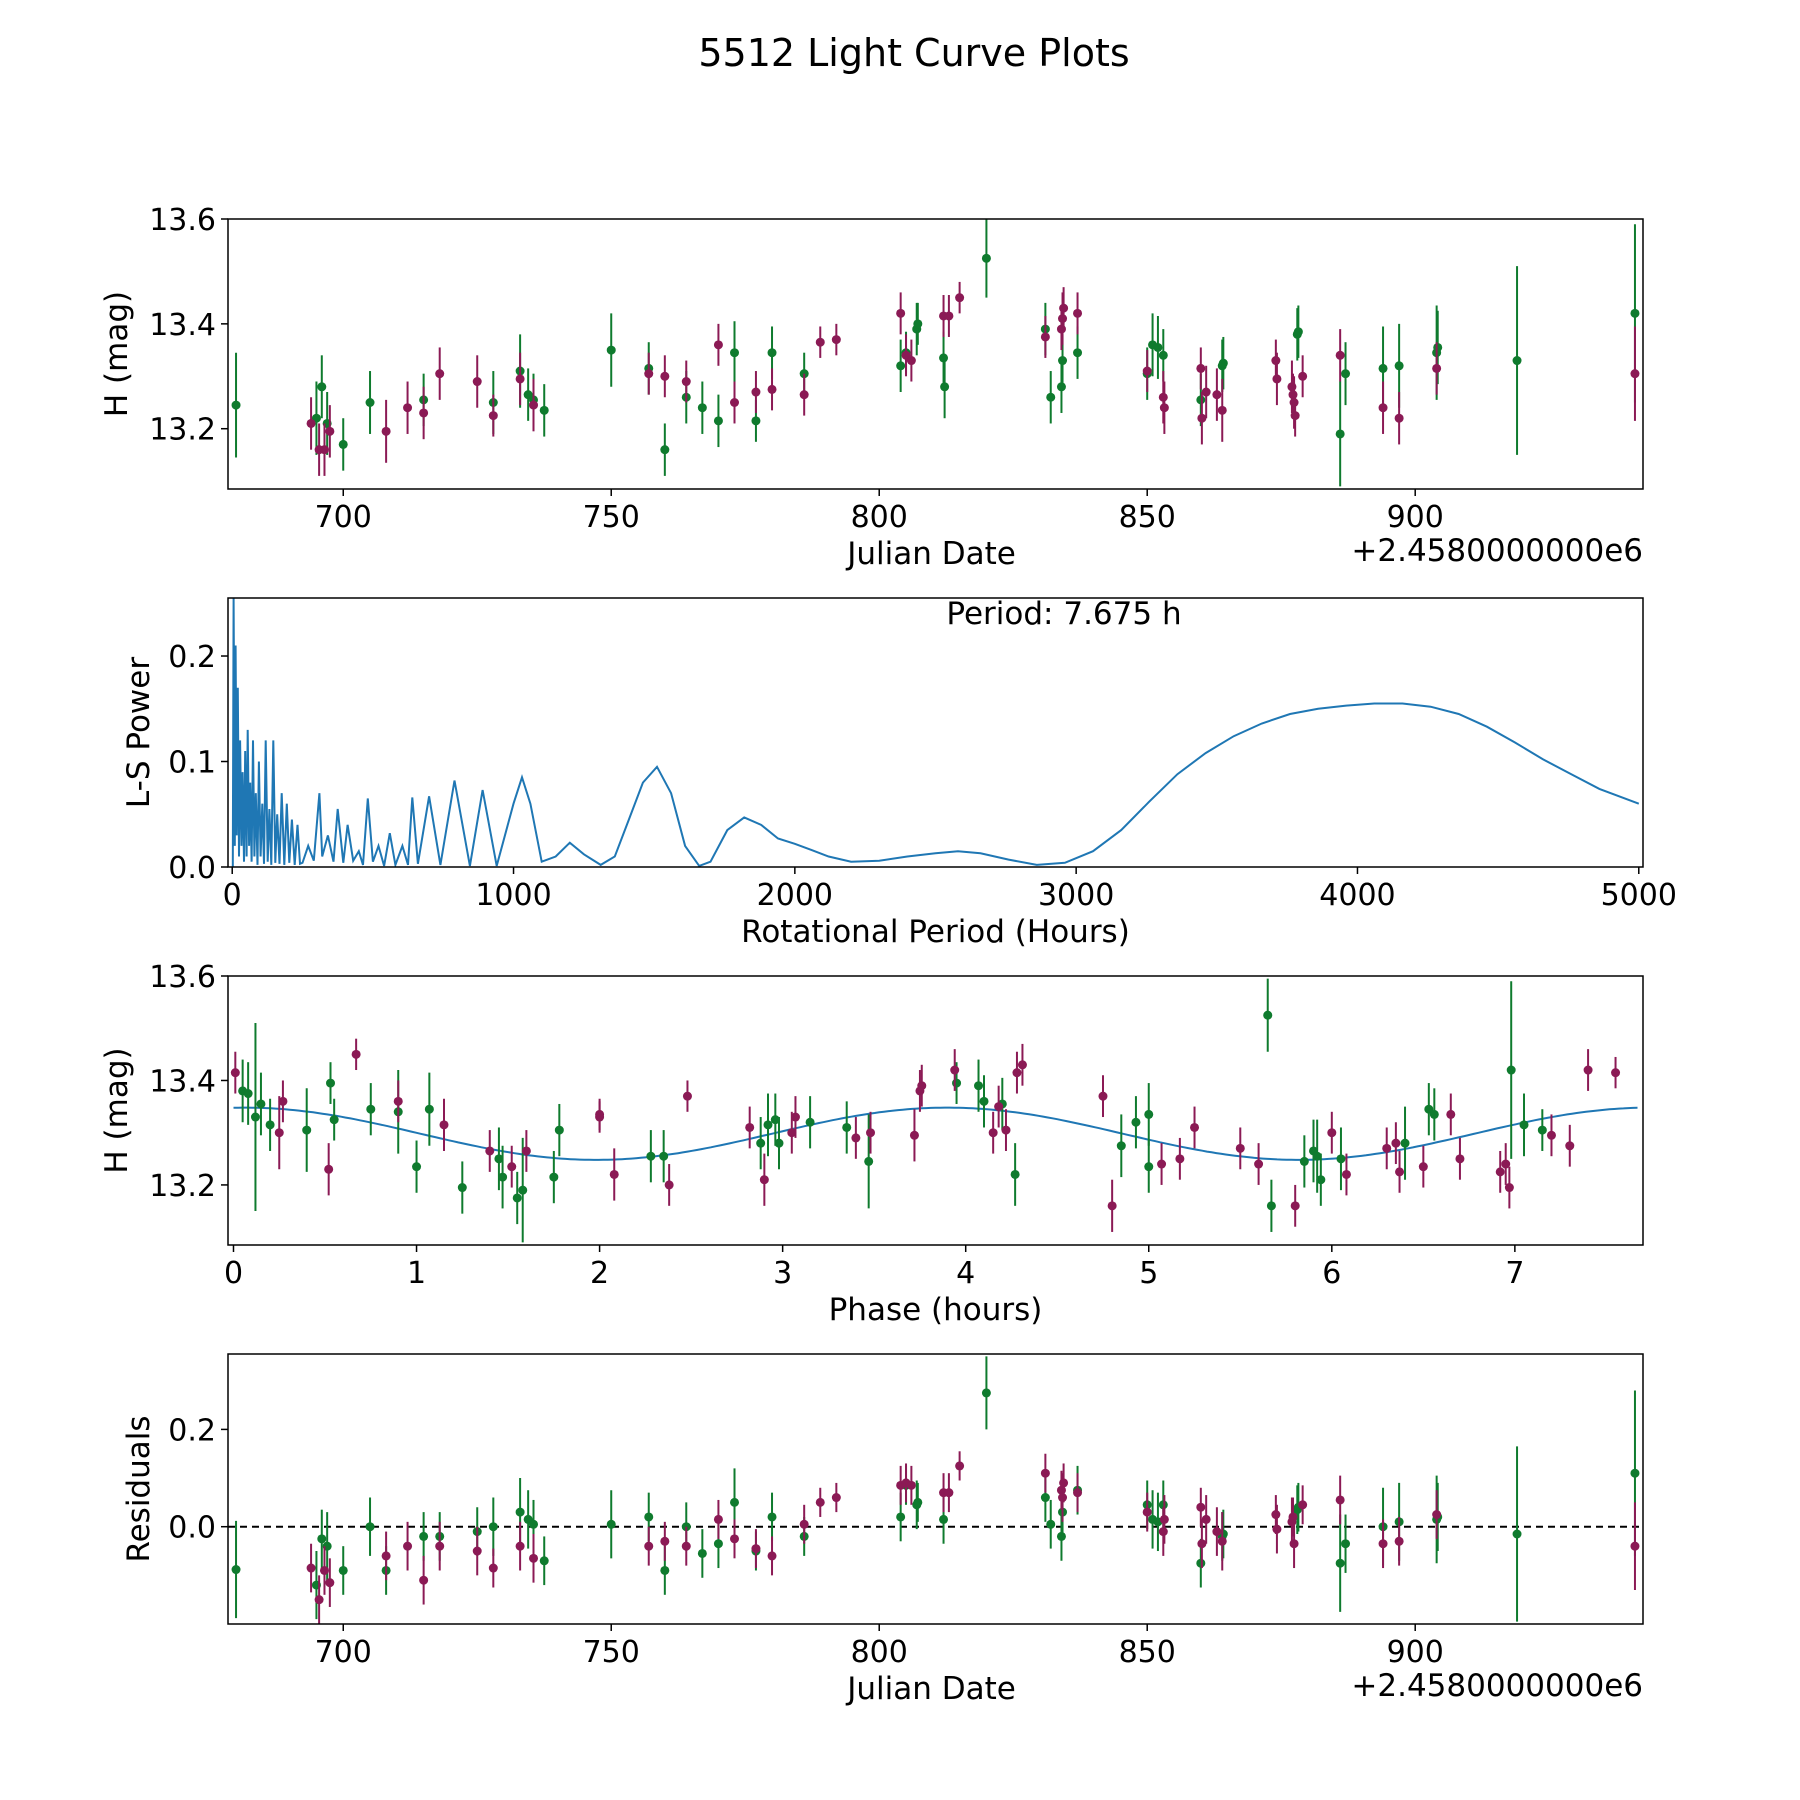 This screenshot has height=1800, width=1800. Describe the element at coordinates (233, 1273) in the screenshot. I see `phased-xtick-label: 0` at that location.